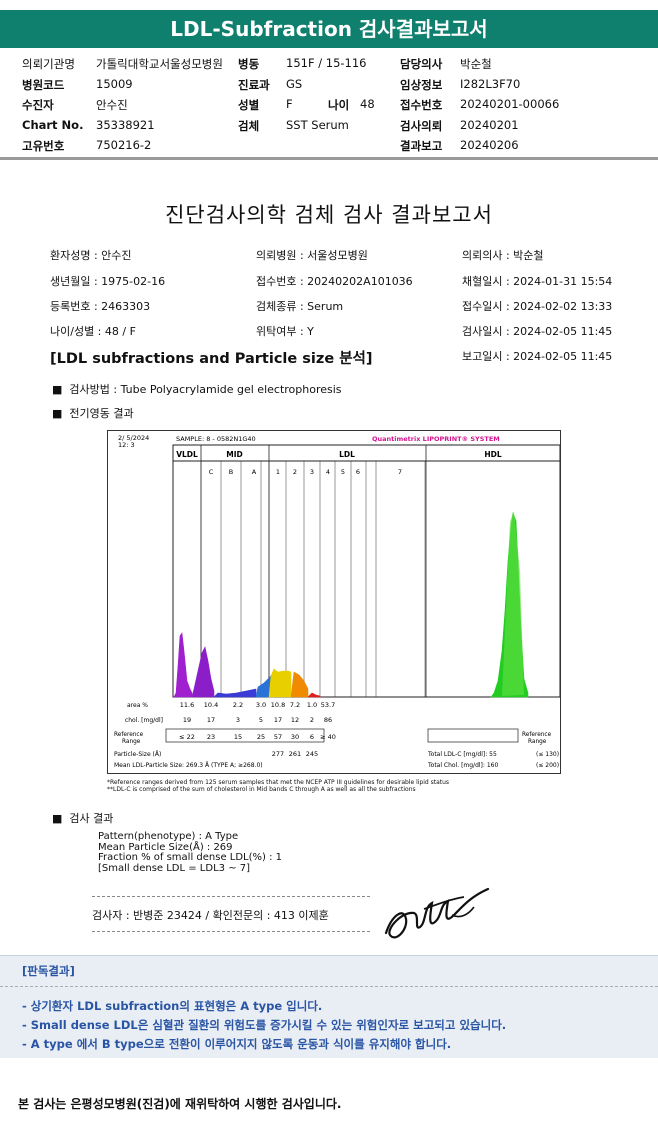 This screenshot has height=1131, width=658. I want to click on chart-sample: SAMPLE: 8 - 0582N1G40, so click(216, 439).